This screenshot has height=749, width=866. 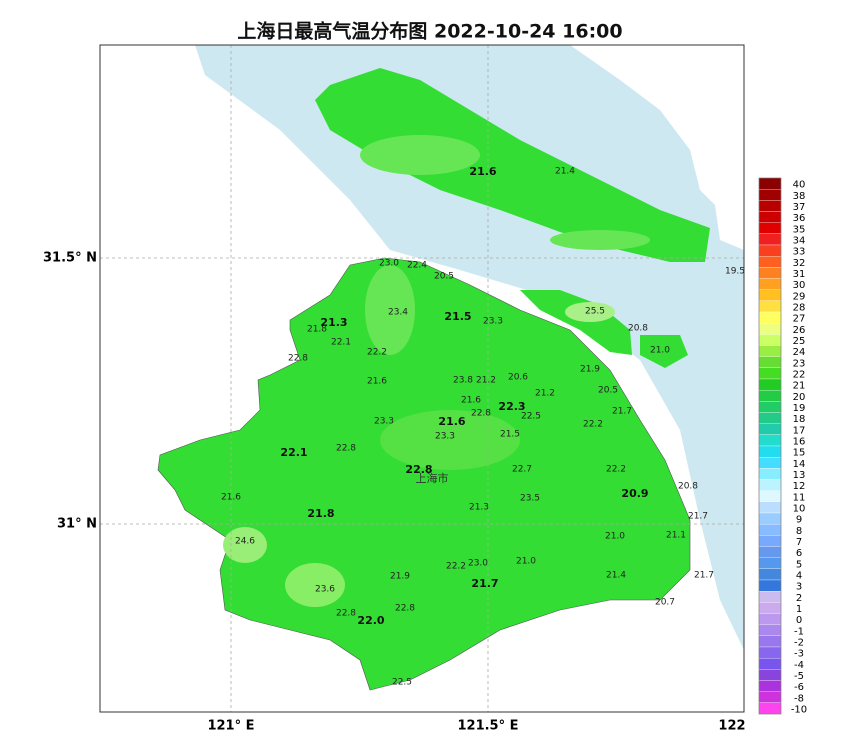 What do you see at coordinates (463, 381) in the screenshot?
I see `station-value: 23.8` at bounding box center [463, 381].